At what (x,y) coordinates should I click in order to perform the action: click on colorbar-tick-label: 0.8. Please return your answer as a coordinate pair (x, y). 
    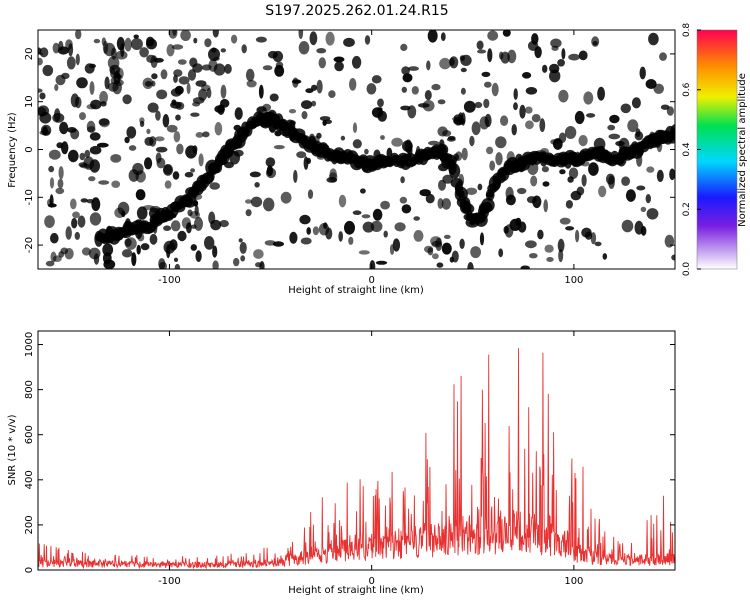
    Looking at the image, I should click on (687, 30).